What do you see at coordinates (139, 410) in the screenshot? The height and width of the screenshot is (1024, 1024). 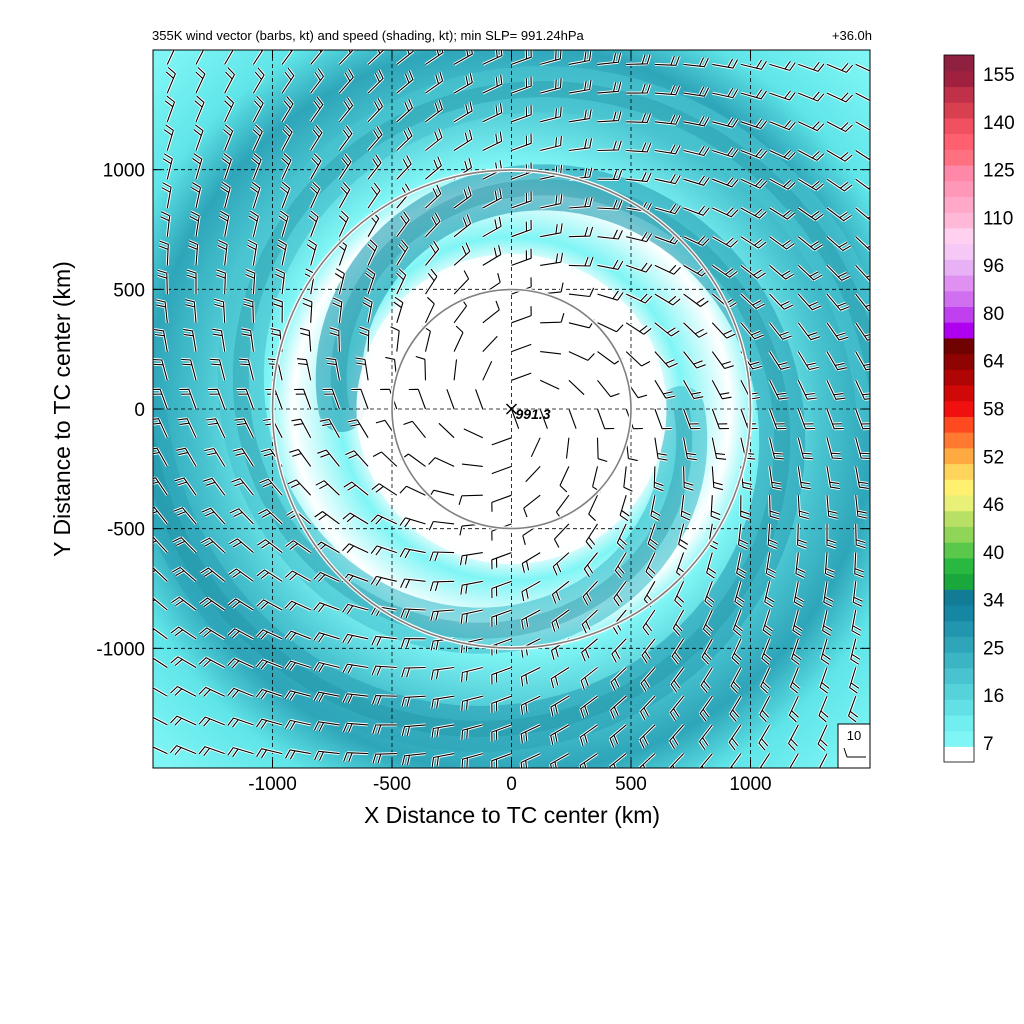 I see `y-tick-label: 0` at bounding box center [139, 410].